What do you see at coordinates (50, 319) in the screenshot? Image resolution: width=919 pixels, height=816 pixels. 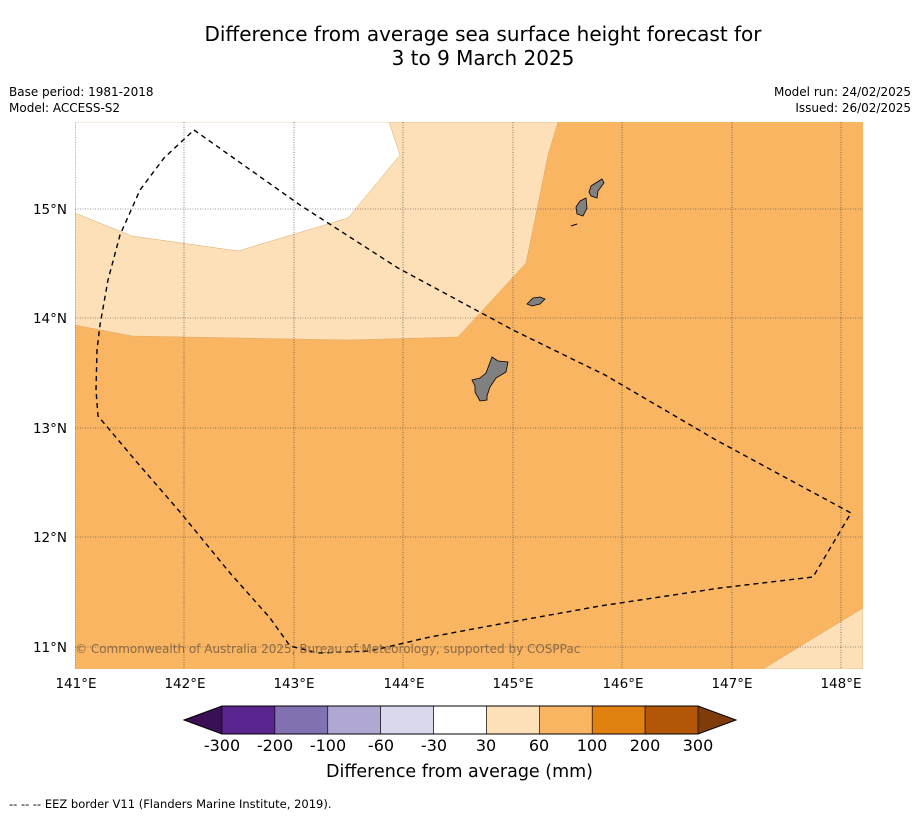 I see `lat-label-14n: 14°N` at bounding box center [50, 319].